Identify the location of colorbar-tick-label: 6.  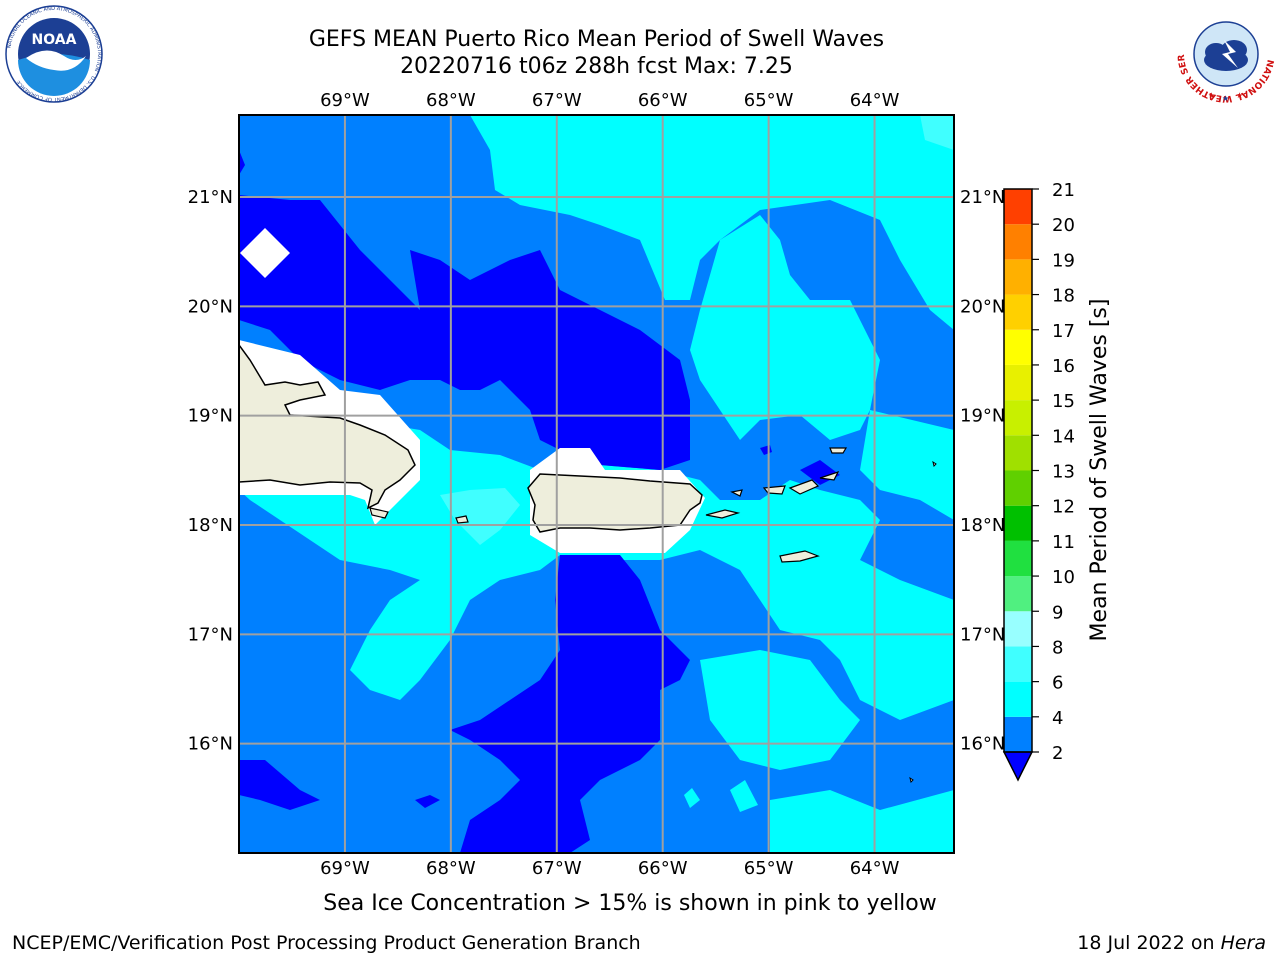
(1057, 683).